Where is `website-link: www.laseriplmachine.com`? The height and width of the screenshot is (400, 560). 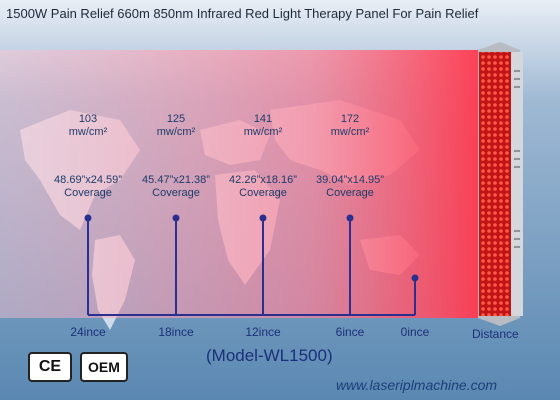 website-link: www.laseriplmachine.com is located at coordinates (417, 385).